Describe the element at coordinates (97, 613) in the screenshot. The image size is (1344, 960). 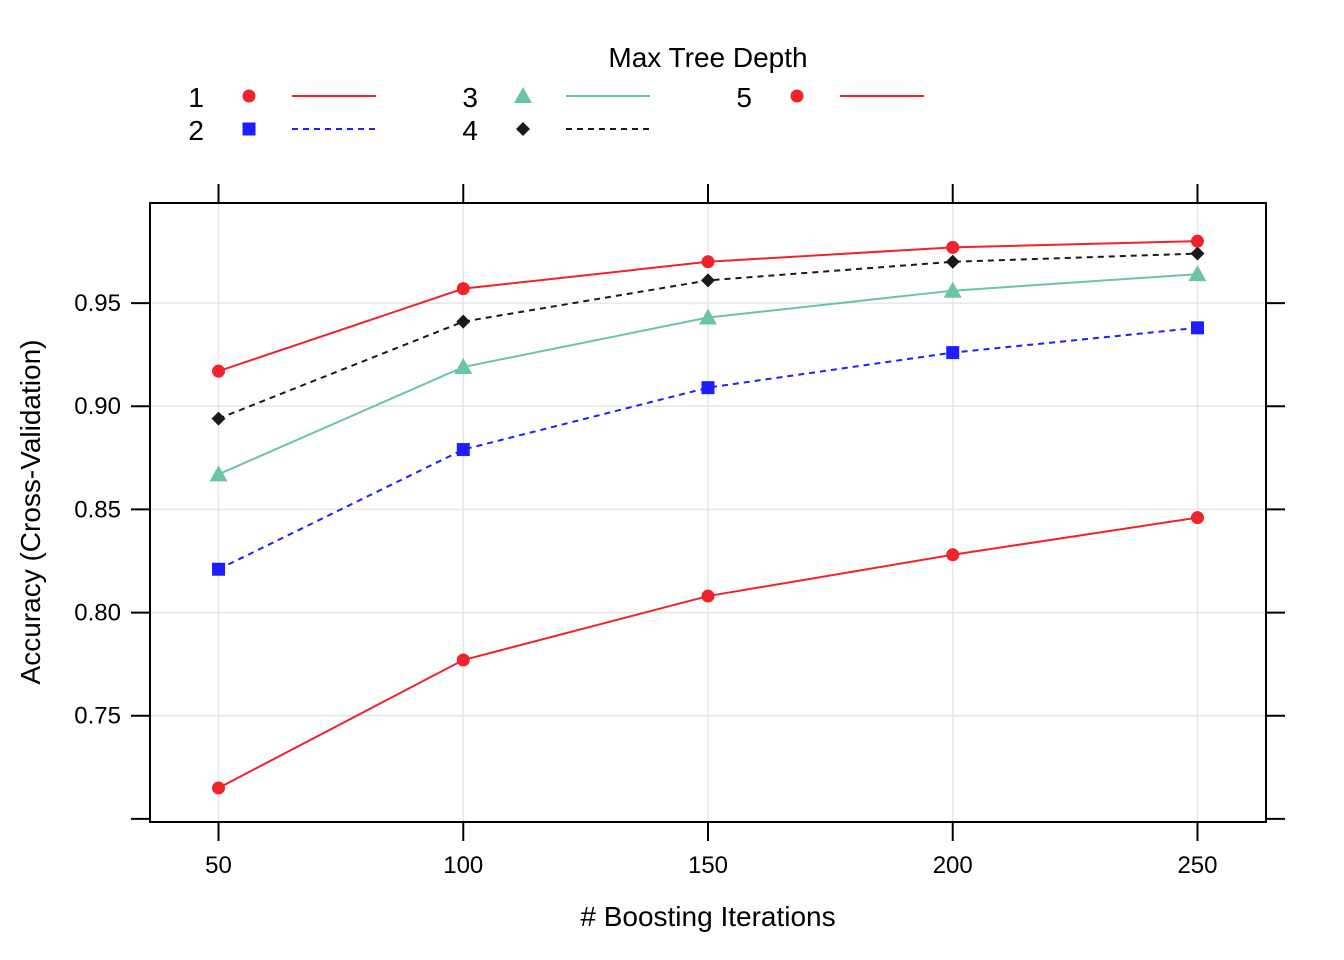
I see `y-tick-label: 0.80` at that location.